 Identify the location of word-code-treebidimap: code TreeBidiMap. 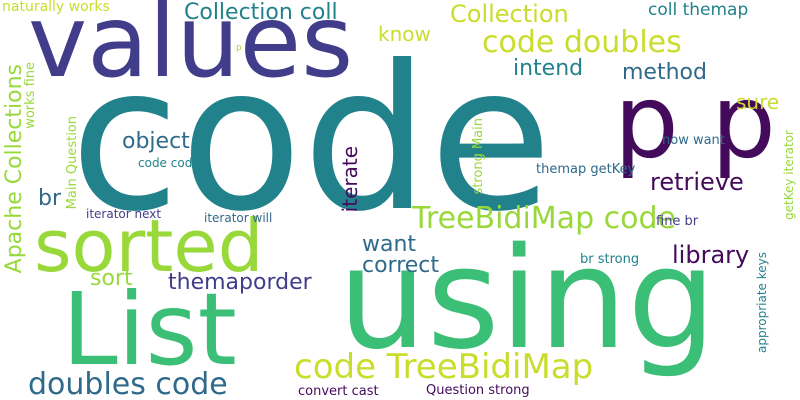
(444, 367).